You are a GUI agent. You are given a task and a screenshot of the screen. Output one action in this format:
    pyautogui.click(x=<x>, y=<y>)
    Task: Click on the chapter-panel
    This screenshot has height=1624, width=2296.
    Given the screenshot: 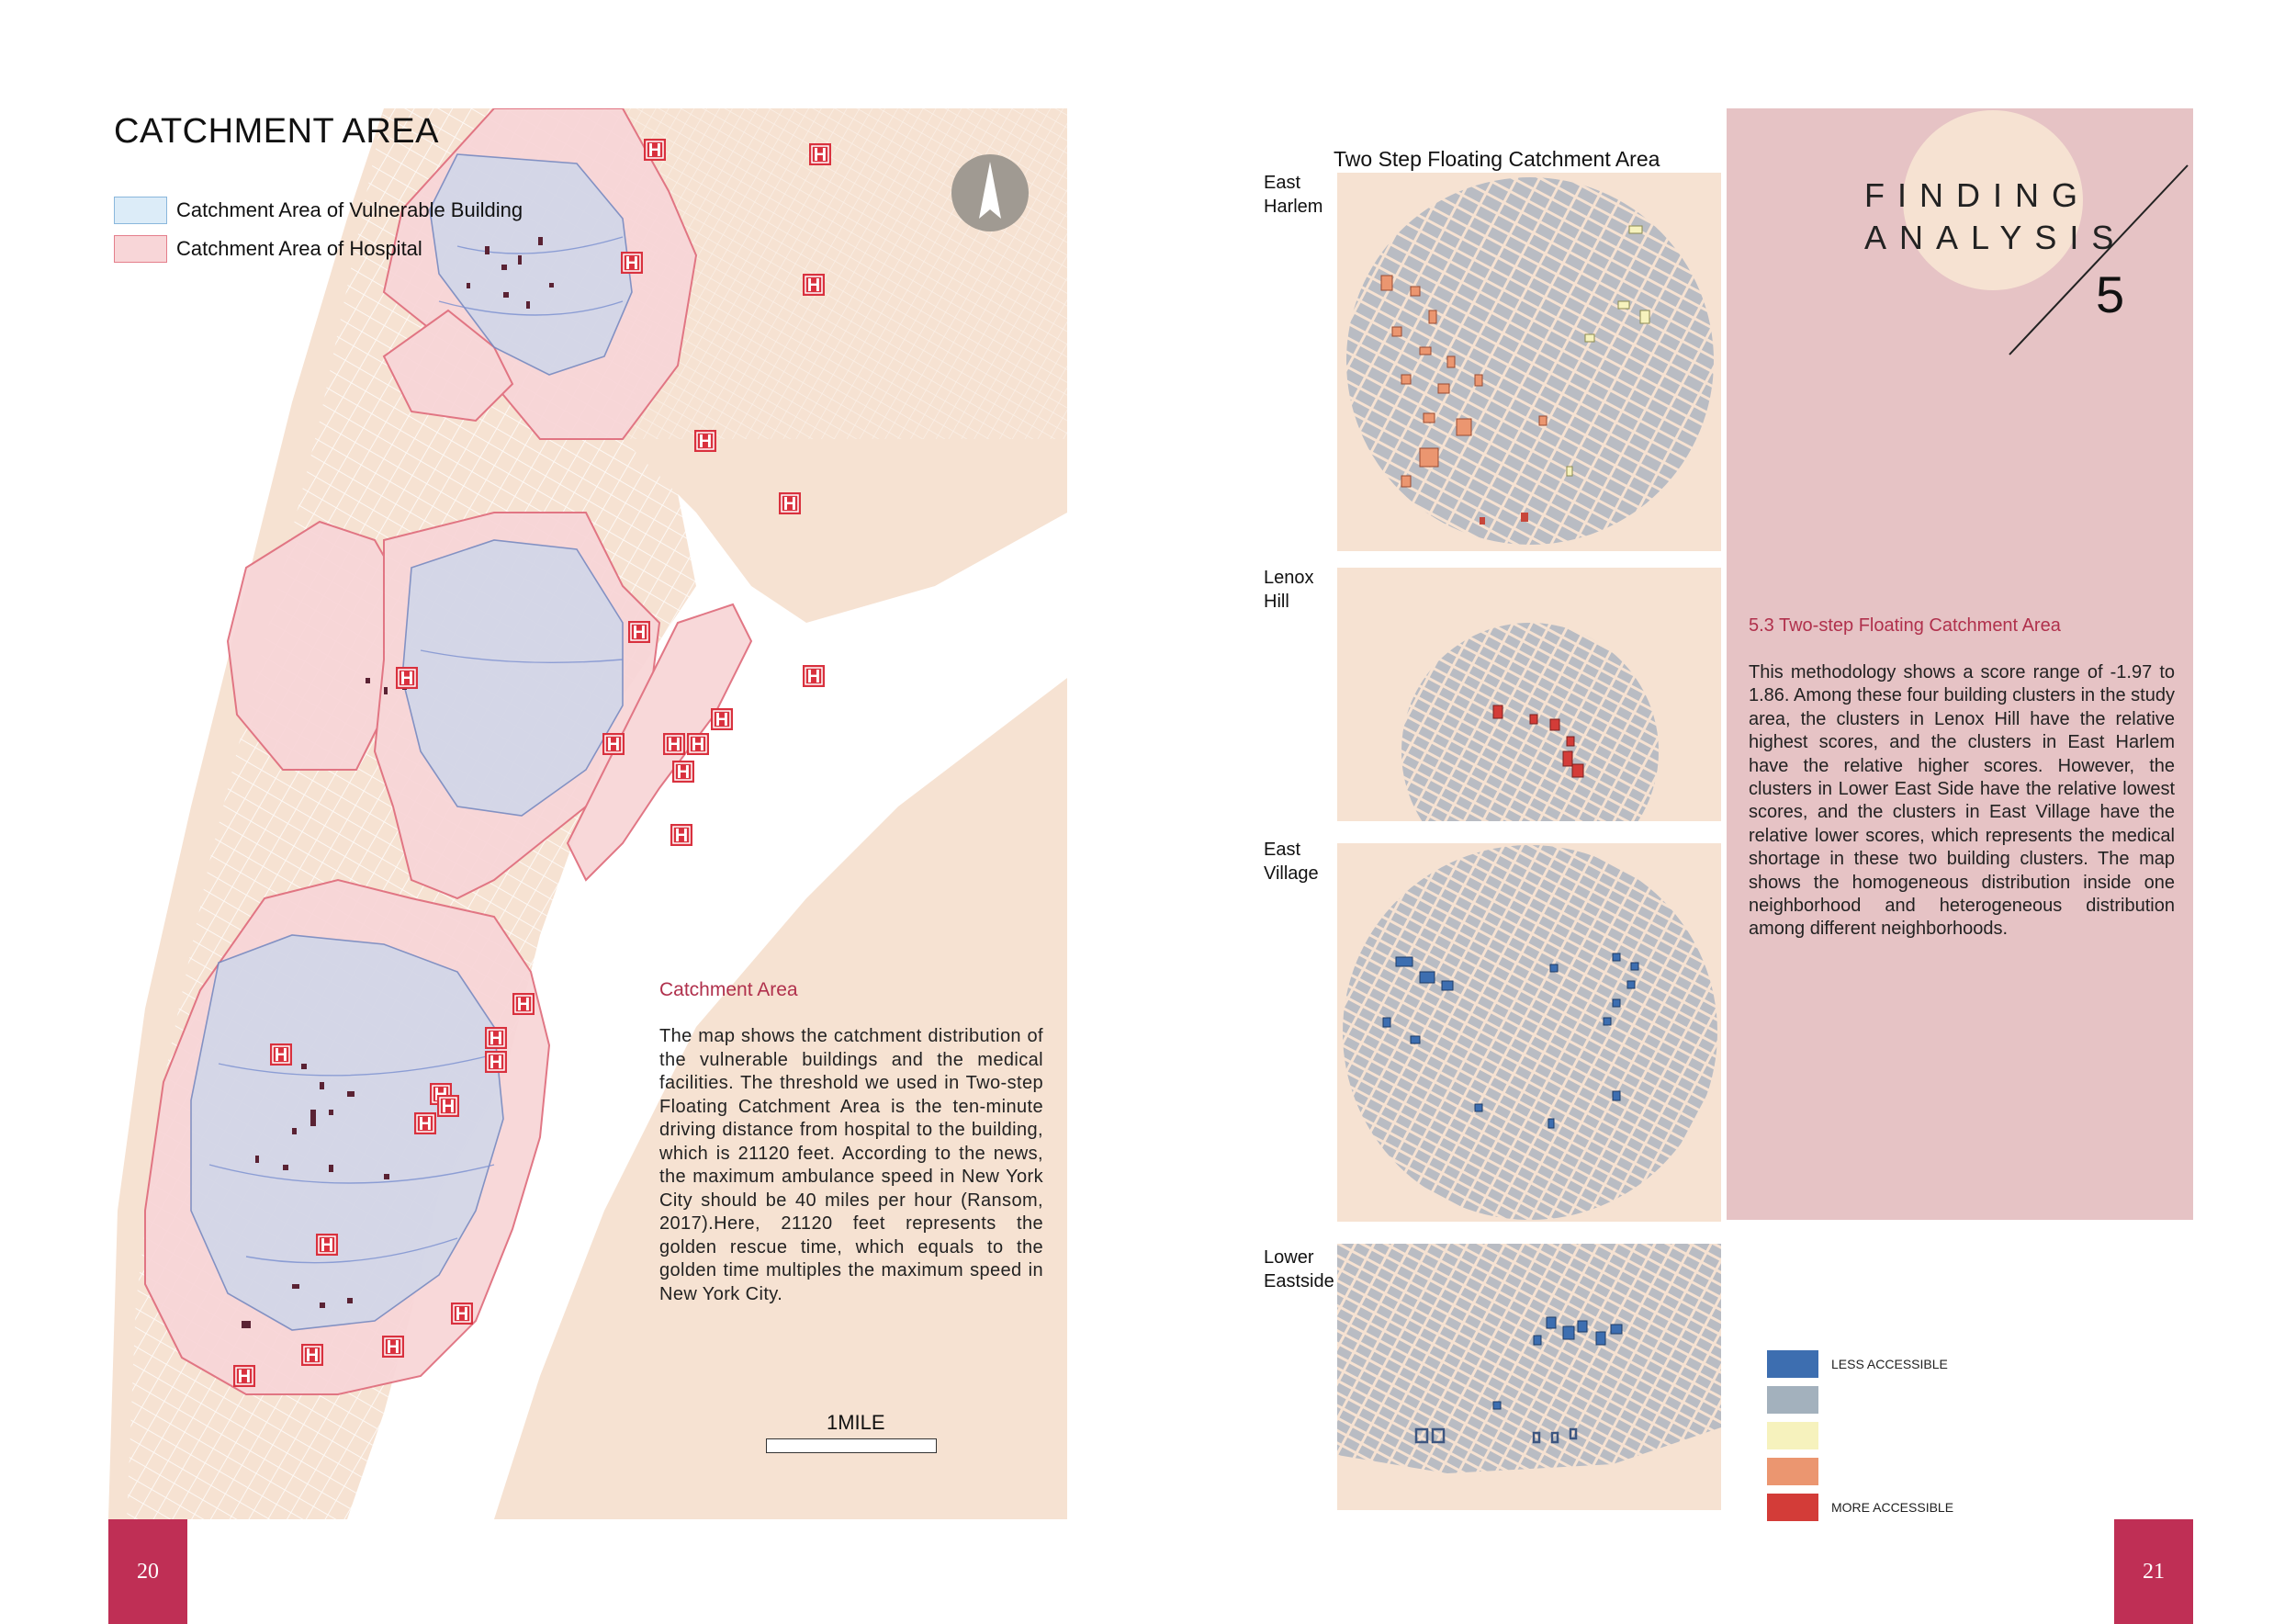 What is the action you would take?
    pyautogui.click(x=1960, y=664)
    